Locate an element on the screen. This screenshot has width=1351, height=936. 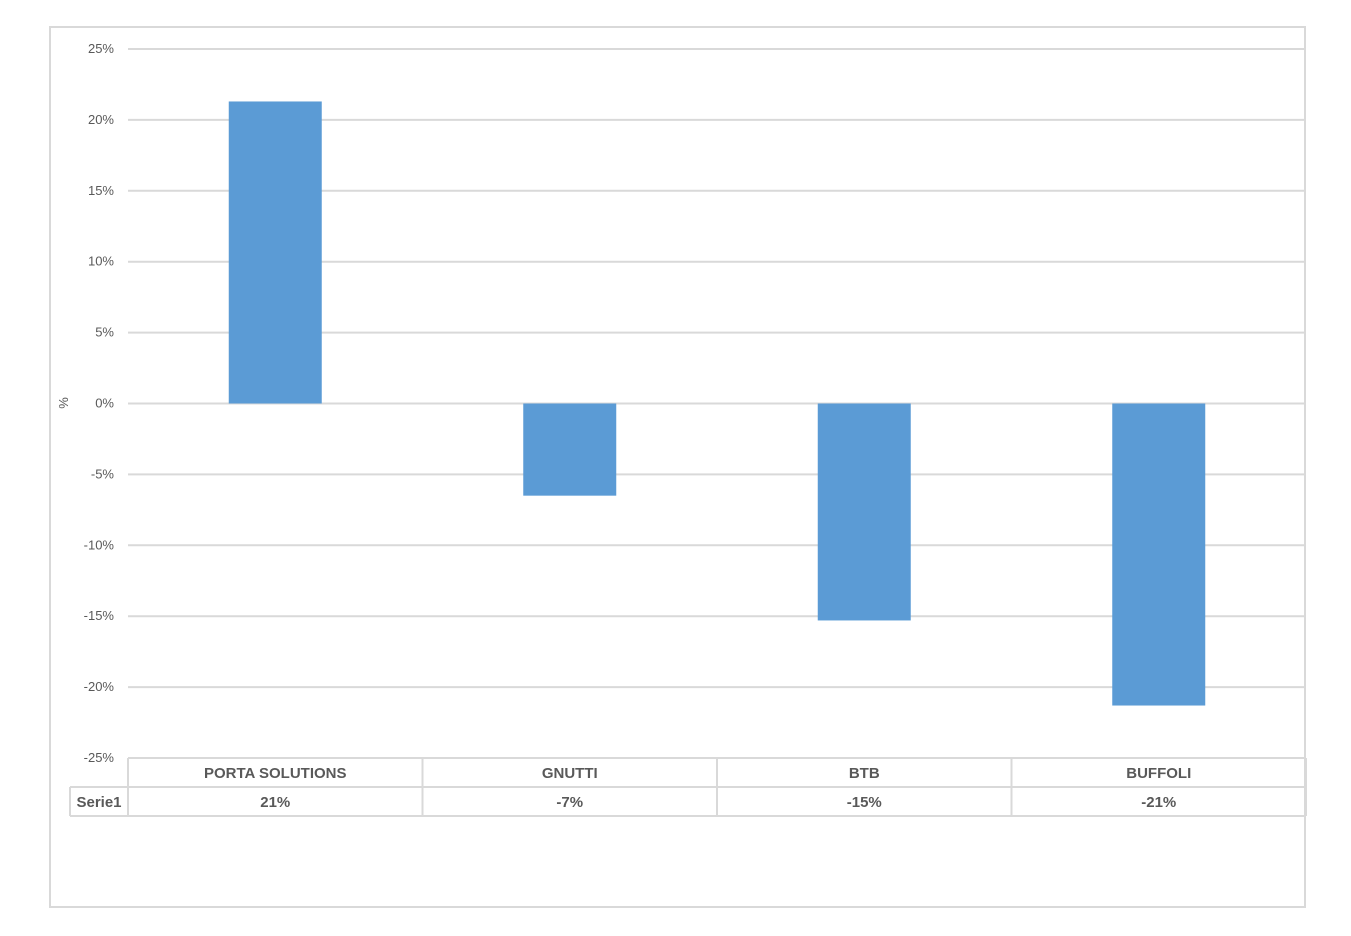
y-tick-label: -5% is located at coordinates (103, 473).